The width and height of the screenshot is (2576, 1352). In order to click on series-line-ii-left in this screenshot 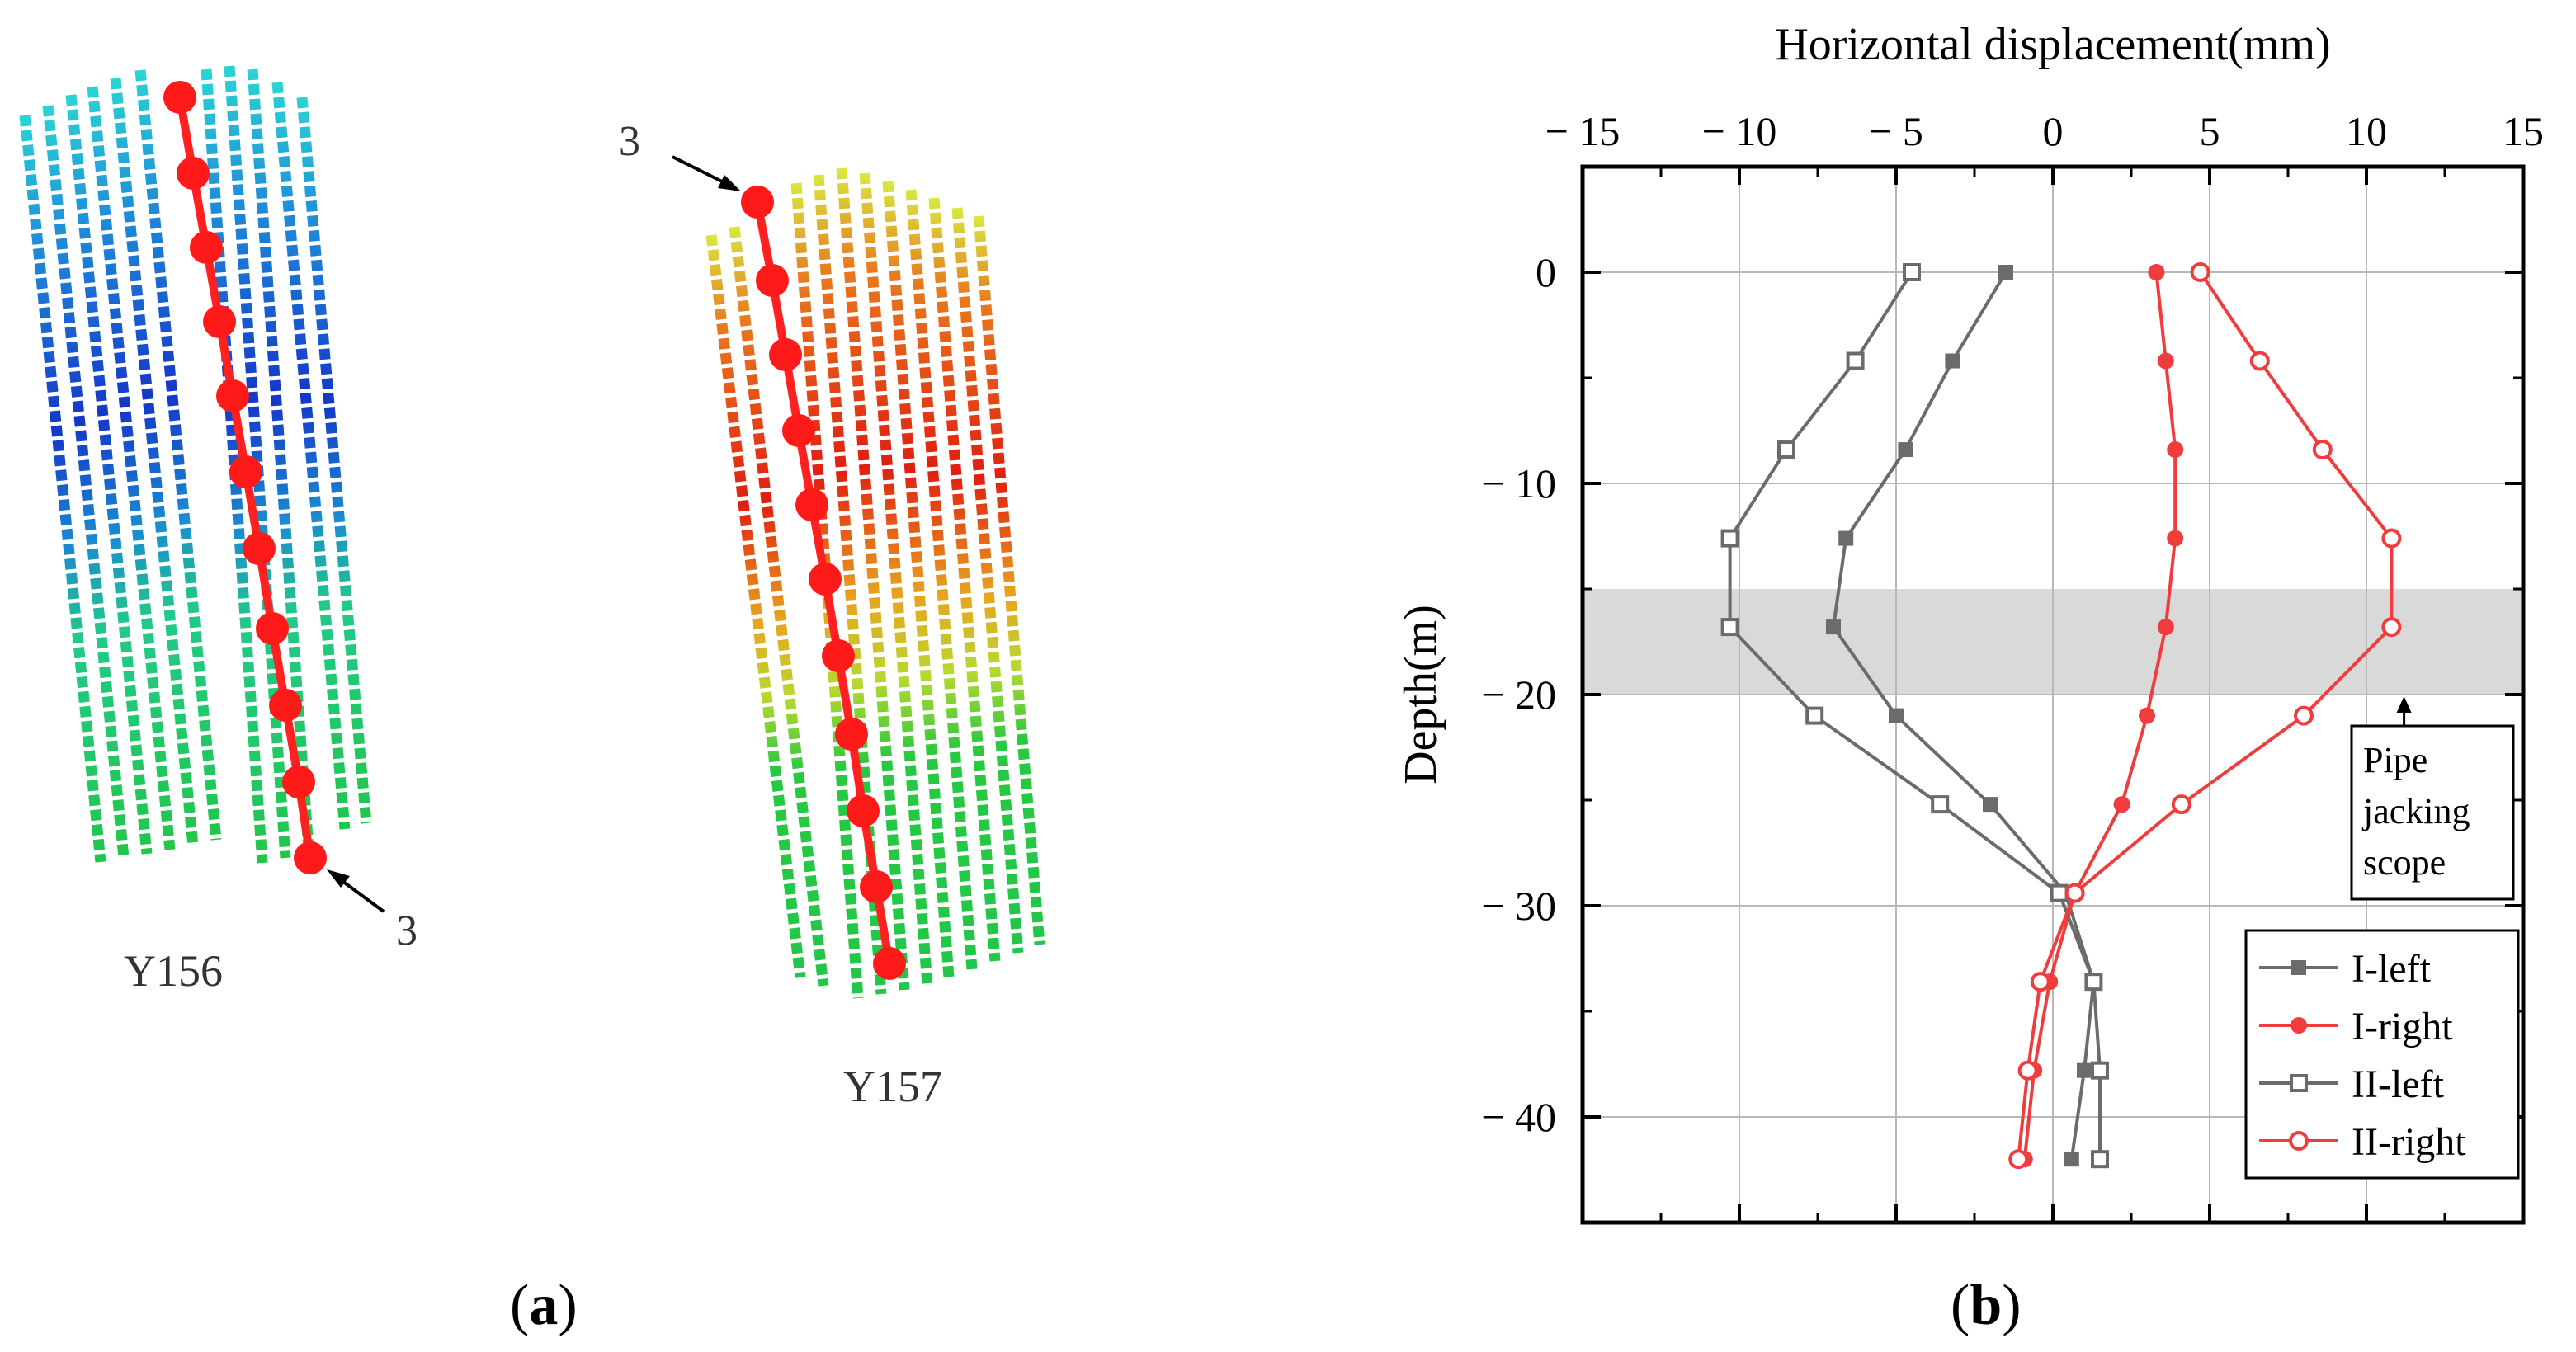, I will do `click(1915, 715)`.